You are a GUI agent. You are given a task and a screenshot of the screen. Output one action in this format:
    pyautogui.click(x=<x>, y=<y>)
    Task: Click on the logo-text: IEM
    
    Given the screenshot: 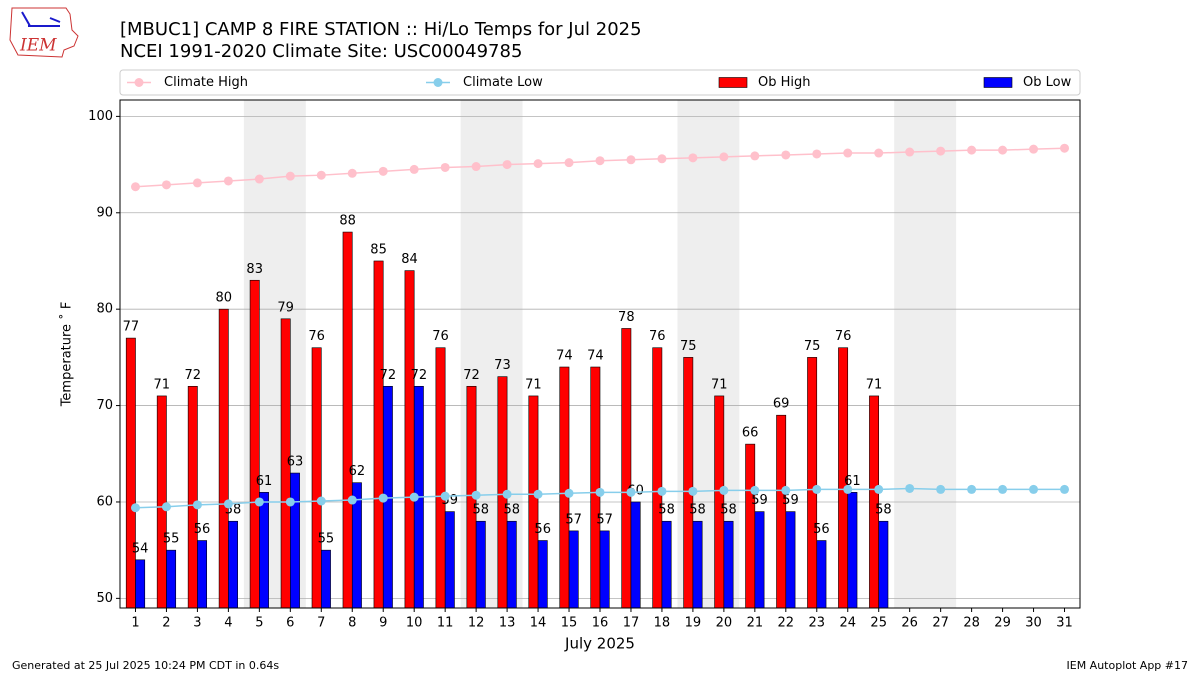 What is the action you would take?
    pyautogui.click(x=38, y=46)
    